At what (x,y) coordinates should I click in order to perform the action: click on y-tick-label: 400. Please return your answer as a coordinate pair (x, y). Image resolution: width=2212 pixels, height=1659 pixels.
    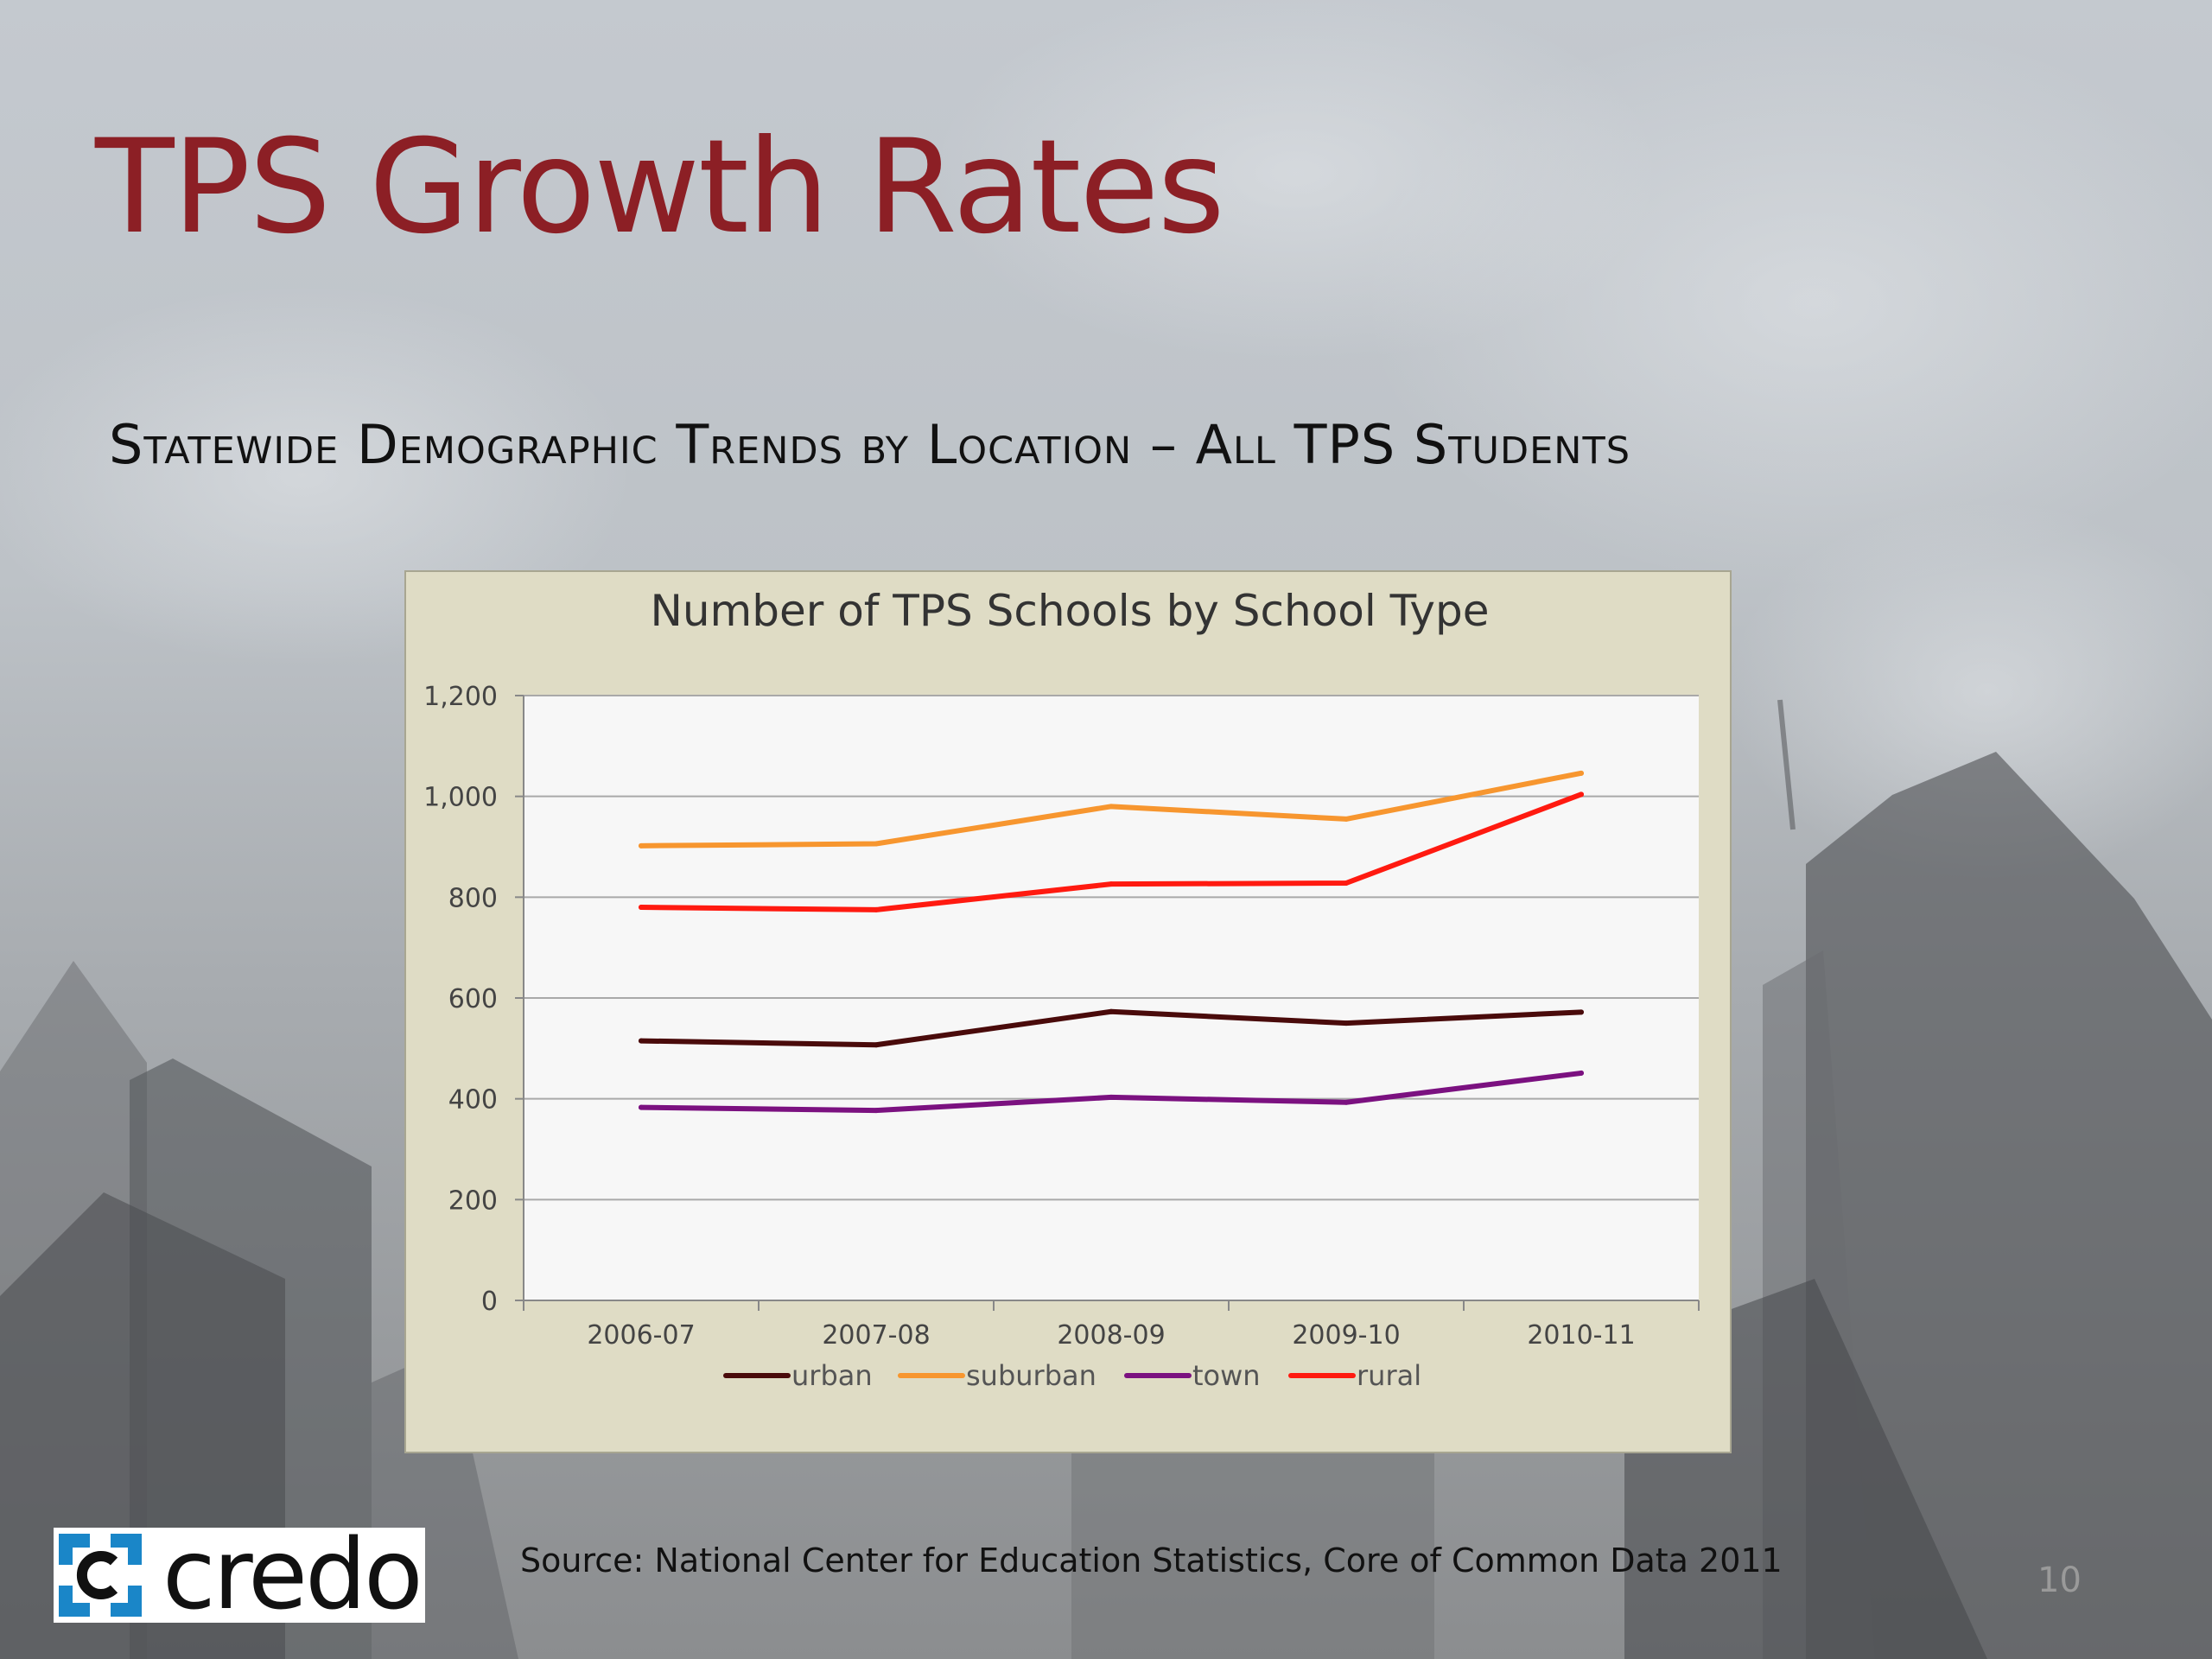
    Looking at the image, I should click on (473, 1100).